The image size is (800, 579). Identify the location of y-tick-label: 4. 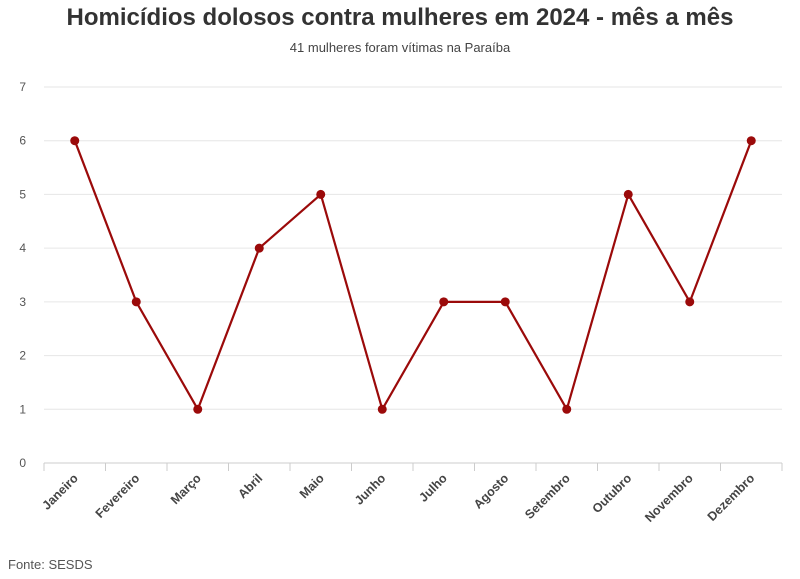
(22, 248).